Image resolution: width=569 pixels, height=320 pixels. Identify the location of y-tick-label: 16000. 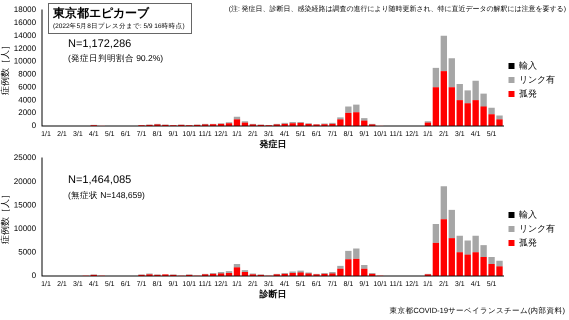
(25, 23).